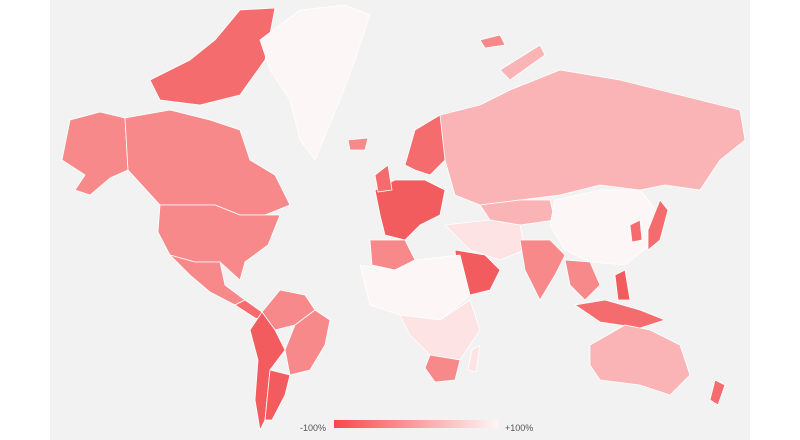 The image size is (800, 440). Describe the element at coordinates (522, 62) in the screenshot. I see `region-novaya-zemlya` at that location.